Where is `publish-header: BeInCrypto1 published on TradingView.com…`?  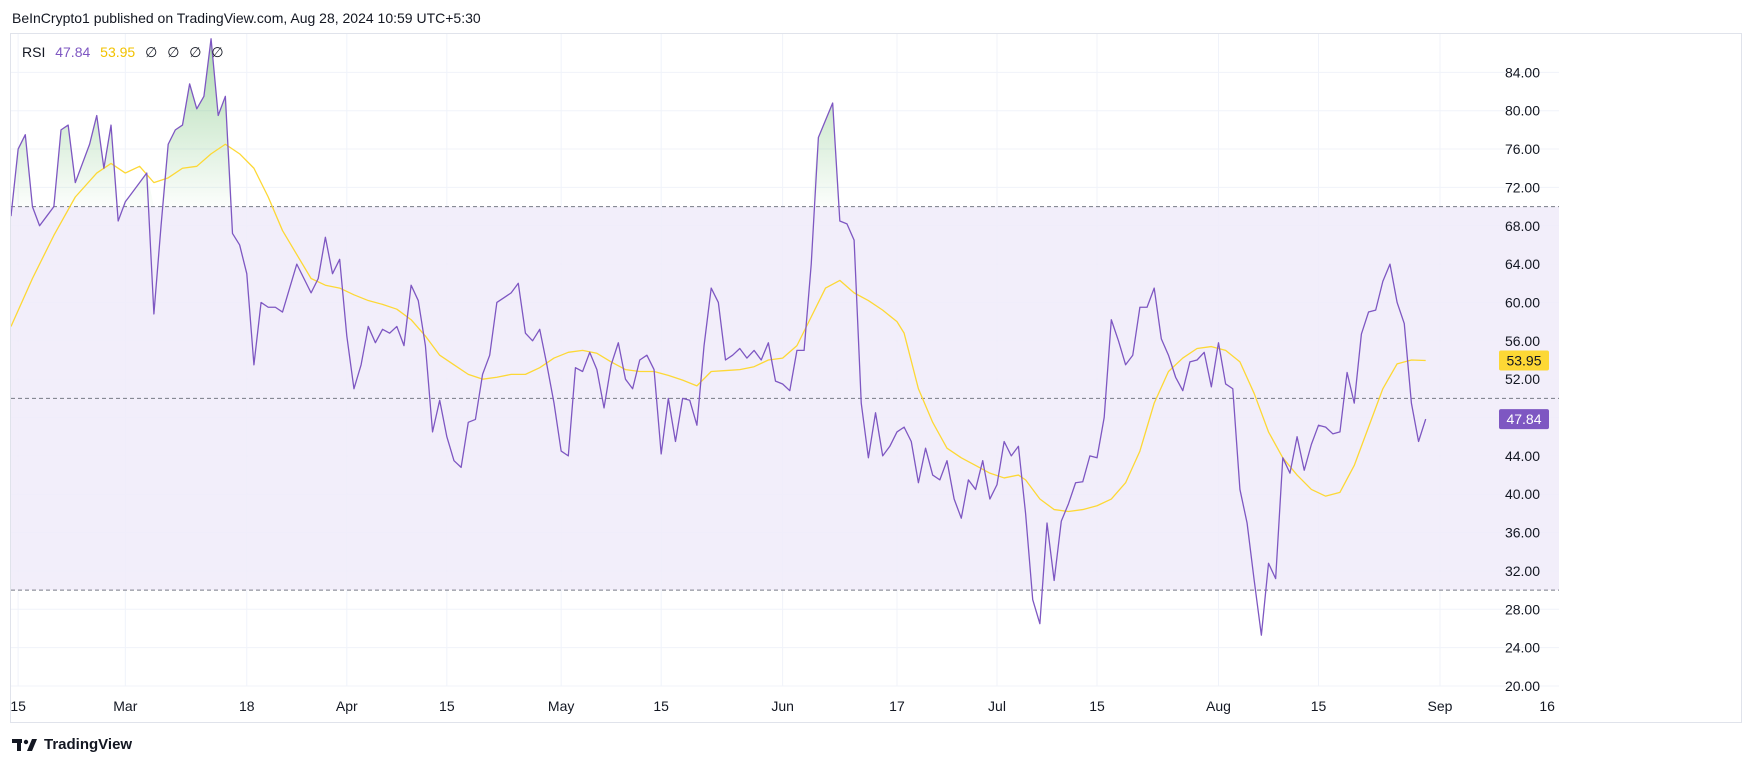
publish-header: BeInCrypto1 published on TradingView.com… is located at coordinates (246, 18).